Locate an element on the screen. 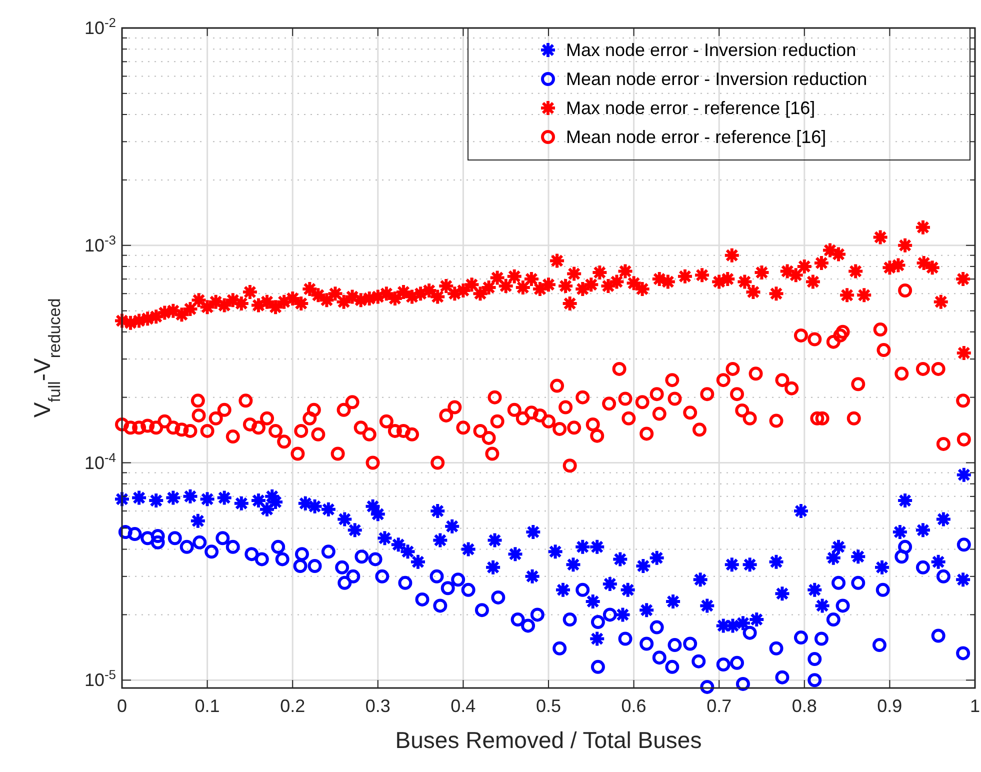  x-tick-label: 1 is located at coordinates (975, 706).